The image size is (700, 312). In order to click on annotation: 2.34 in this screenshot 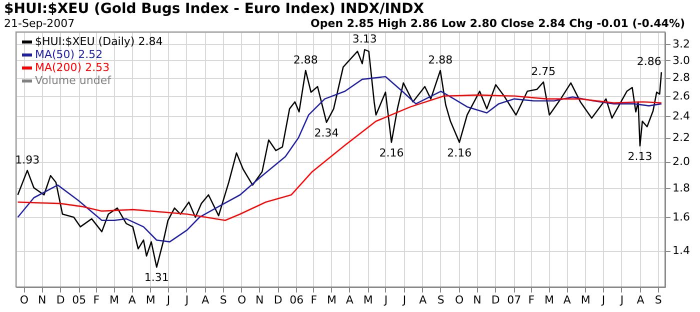, I will do `click(326, 133)`.